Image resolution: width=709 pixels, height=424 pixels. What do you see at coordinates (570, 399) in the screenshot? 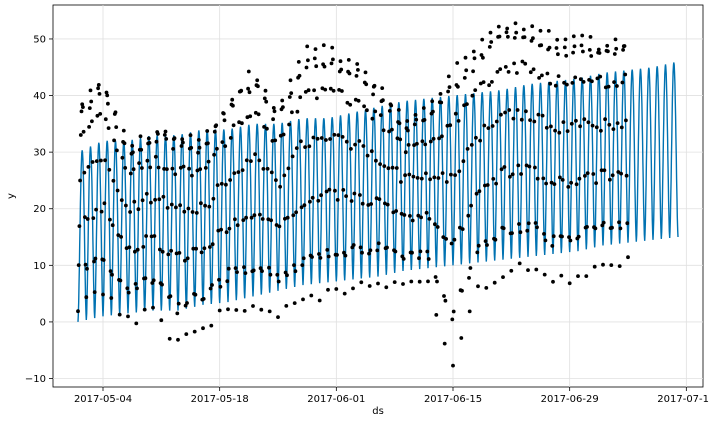
I see `x-tick-label: 2017-06-29` at bounding box center [570, 399].